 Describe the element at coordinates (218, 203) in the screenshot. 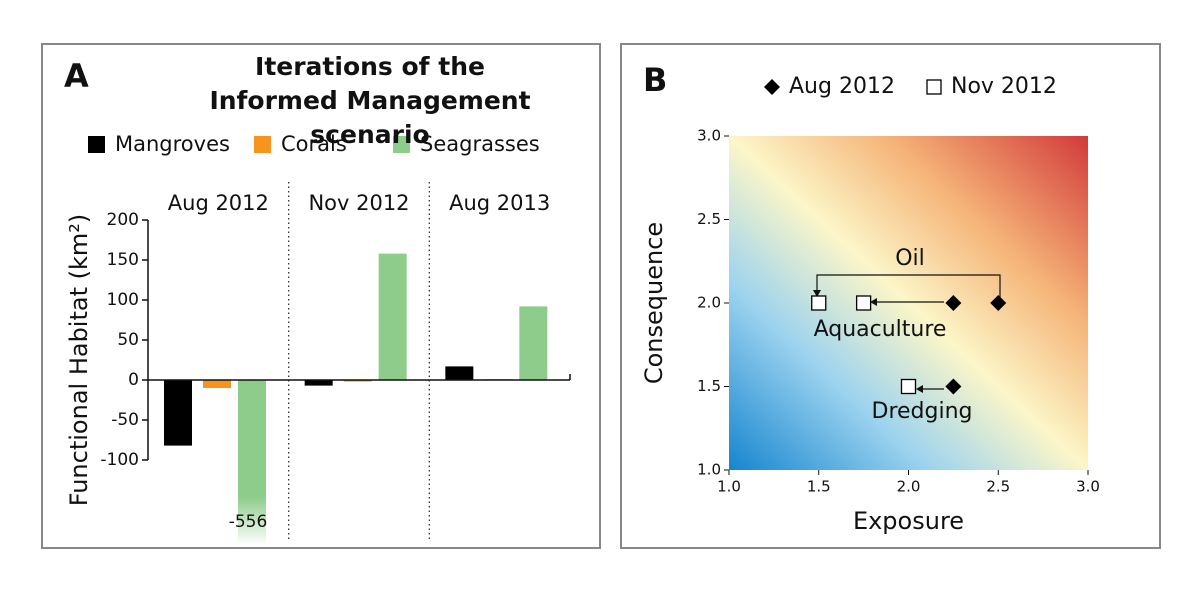

I see `x-category-label: Aug 2012` at that location.